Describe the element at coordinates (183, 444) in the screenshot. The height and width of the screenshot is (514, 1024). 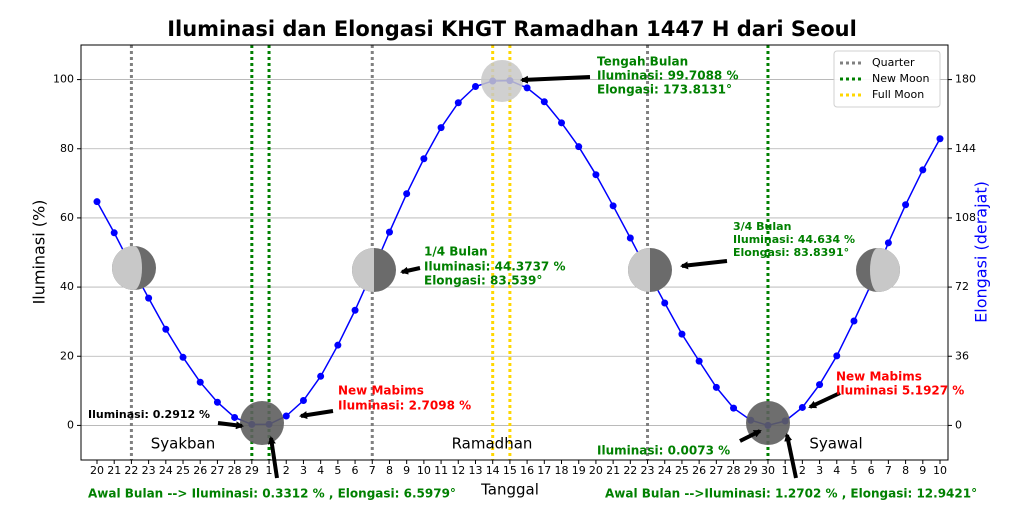
I see `month-label: Syakban` at that location.